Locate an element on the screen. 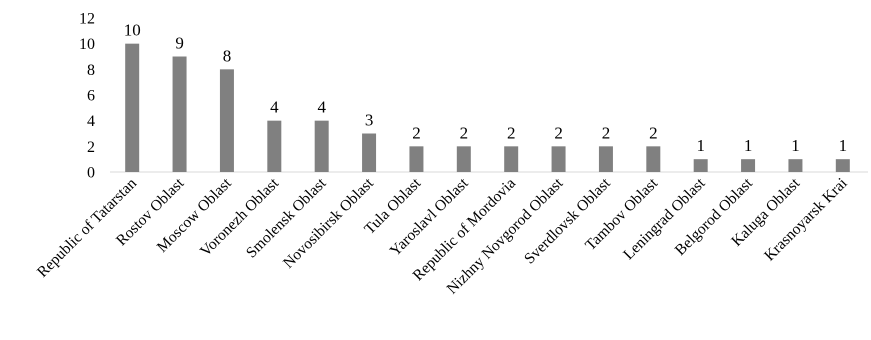 The image size is (871, 340). y-tick-label: 10 is located at coordinates (87, 44).